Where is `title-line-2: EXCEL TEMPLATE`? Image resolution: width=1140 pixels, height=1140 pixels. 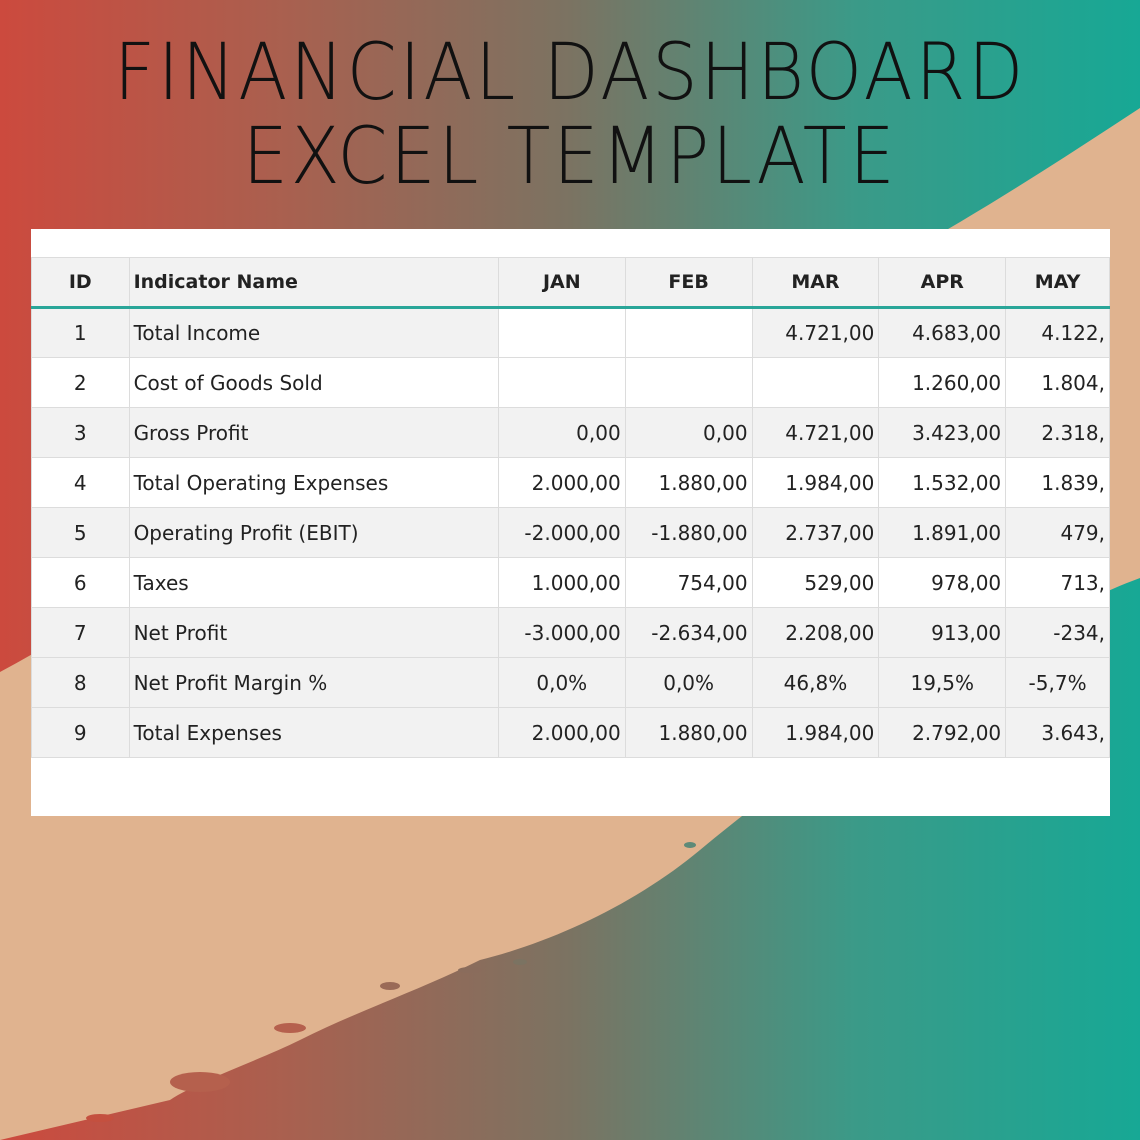 title-line-2: EXCEL TEMPLATE is located at coordinates (570, 157).